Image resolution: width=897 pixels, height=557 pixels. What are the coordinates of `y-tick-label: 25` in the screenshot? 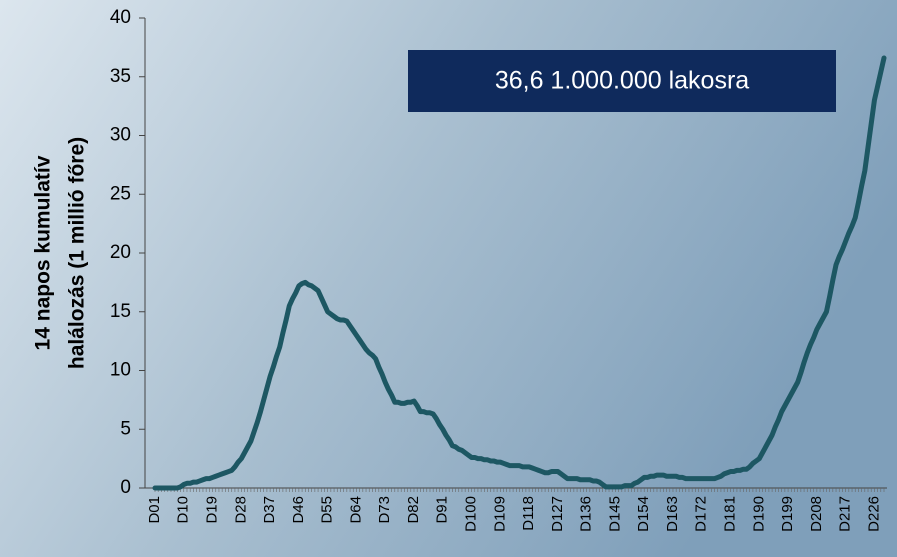 It's located at (120, 193).